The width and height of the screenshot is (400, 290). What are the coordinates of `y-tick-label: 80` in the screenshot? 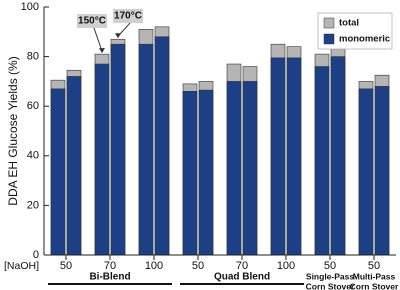 It's located at (33, 57).